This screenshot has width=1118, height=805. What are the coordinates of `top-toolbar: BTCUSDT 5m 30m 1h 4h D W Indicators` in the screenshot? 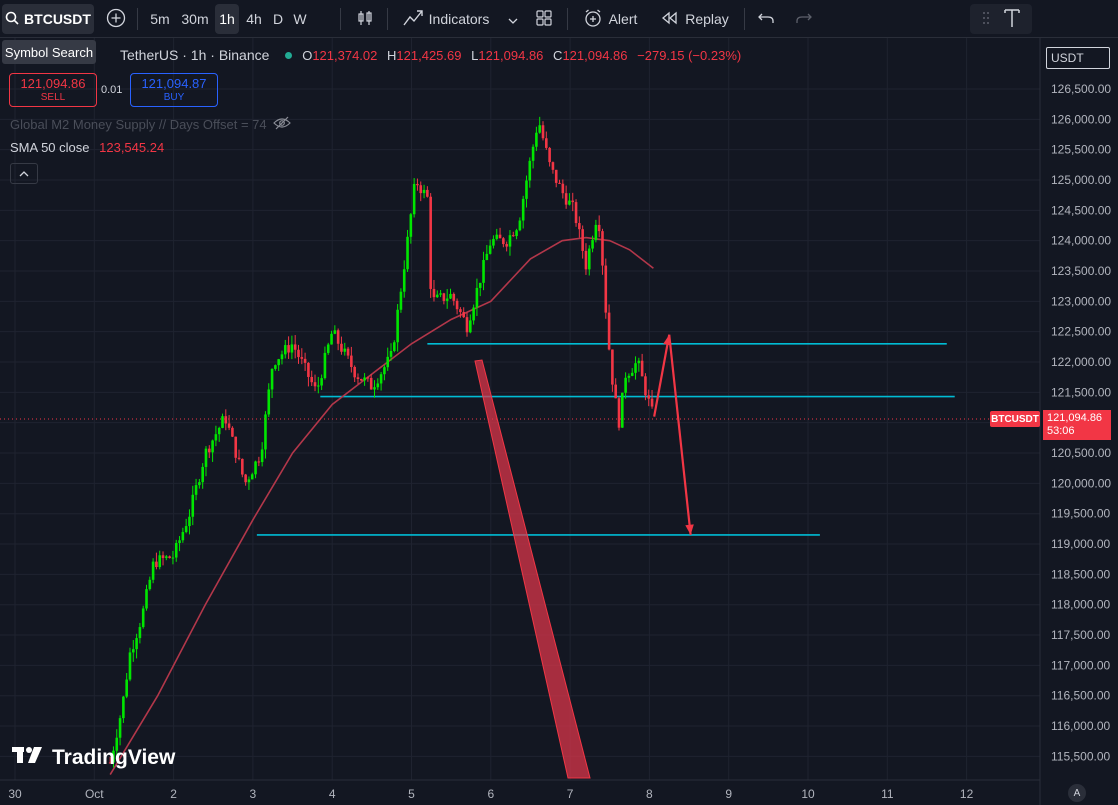 It's located at (559, 19).